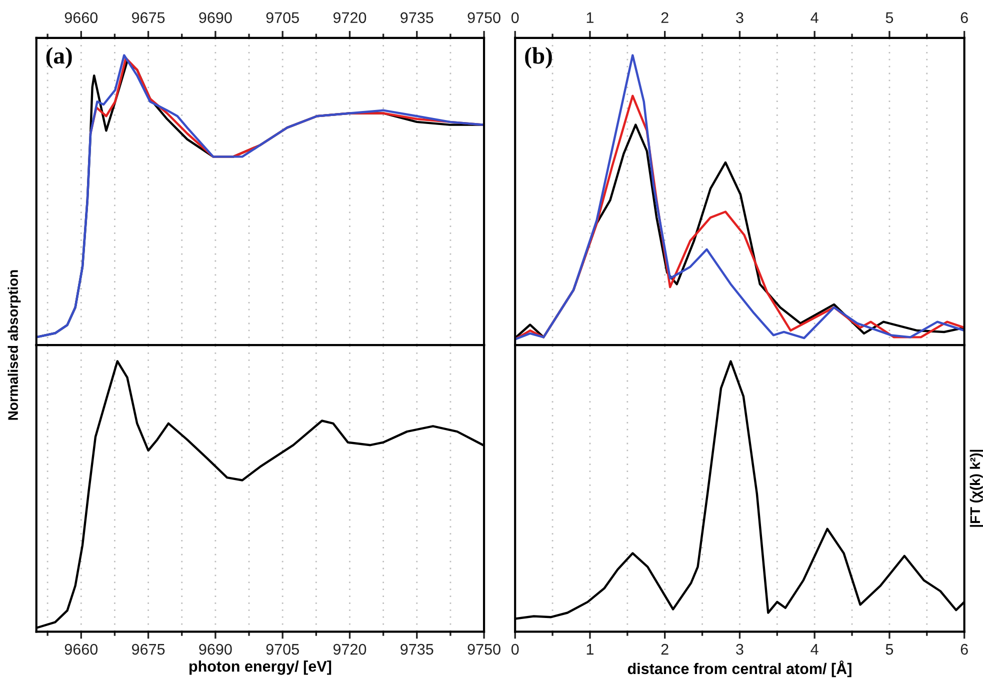  I want to click on x-axis-title: photon energy/ [eV], so click(260, 667).